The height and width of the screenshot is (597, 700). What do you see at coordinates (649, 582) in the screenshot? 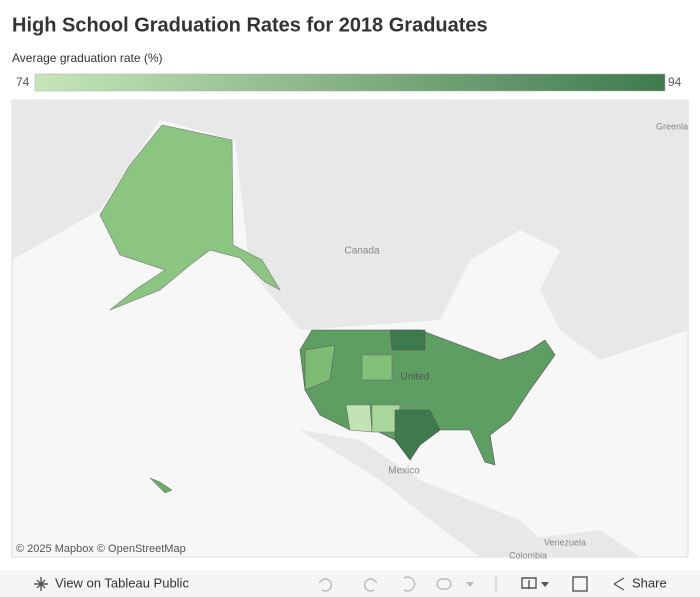
I see `share-link: Share` at bounding box center [649, 582].